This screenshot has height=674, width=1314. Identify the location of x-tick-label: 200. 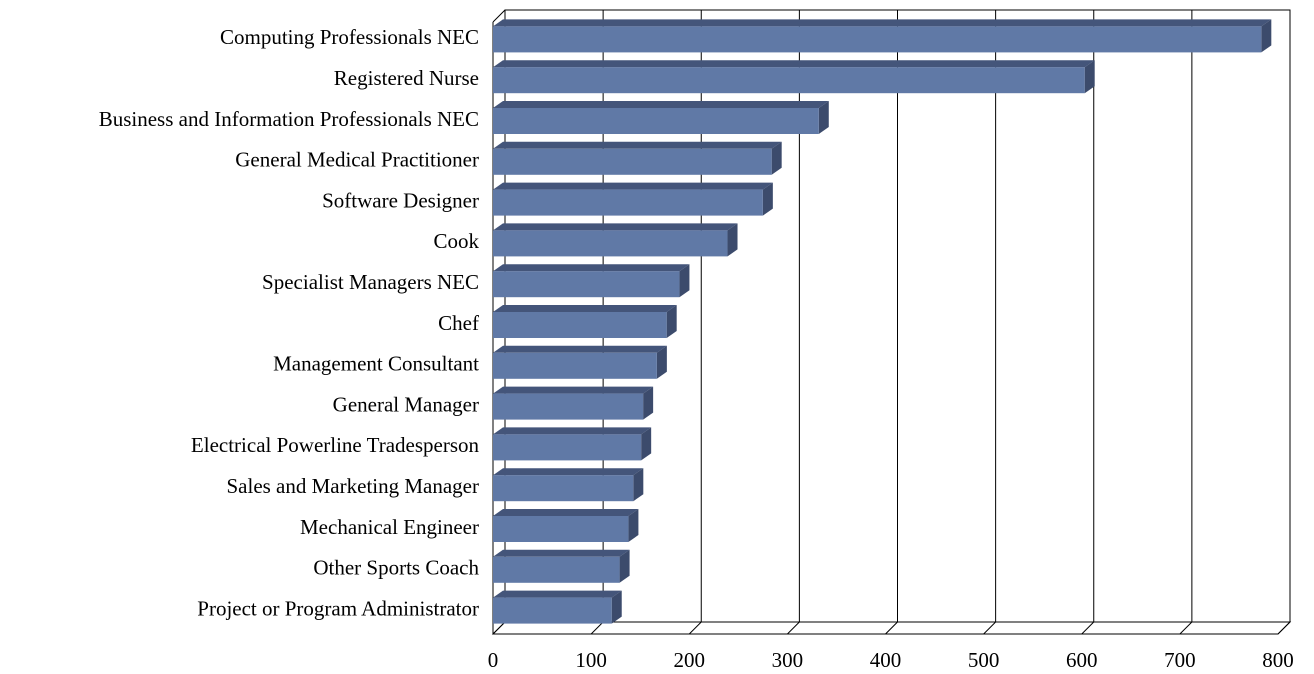
(690, 660).